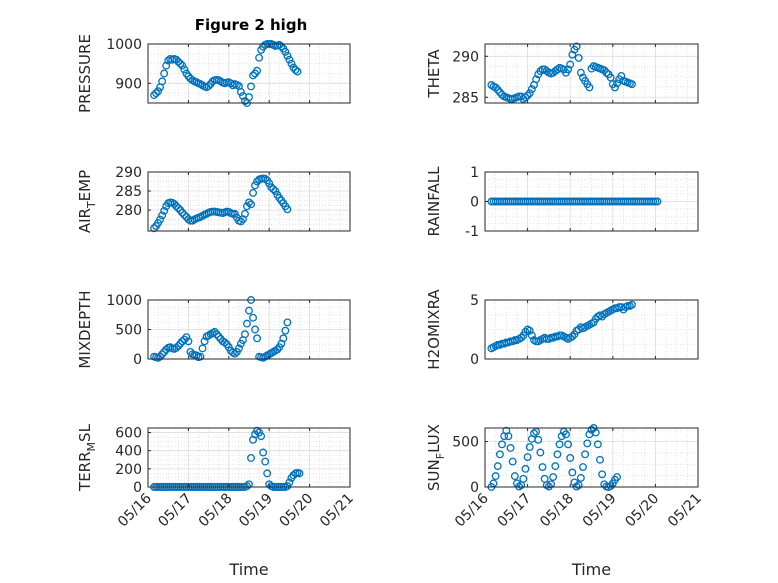 Image resolution: width=778 pixels, height=583 pixels. Describe the element at coordinates (337, 511) in the screenshot. I see `x-tick-label: 05/21` at that location.